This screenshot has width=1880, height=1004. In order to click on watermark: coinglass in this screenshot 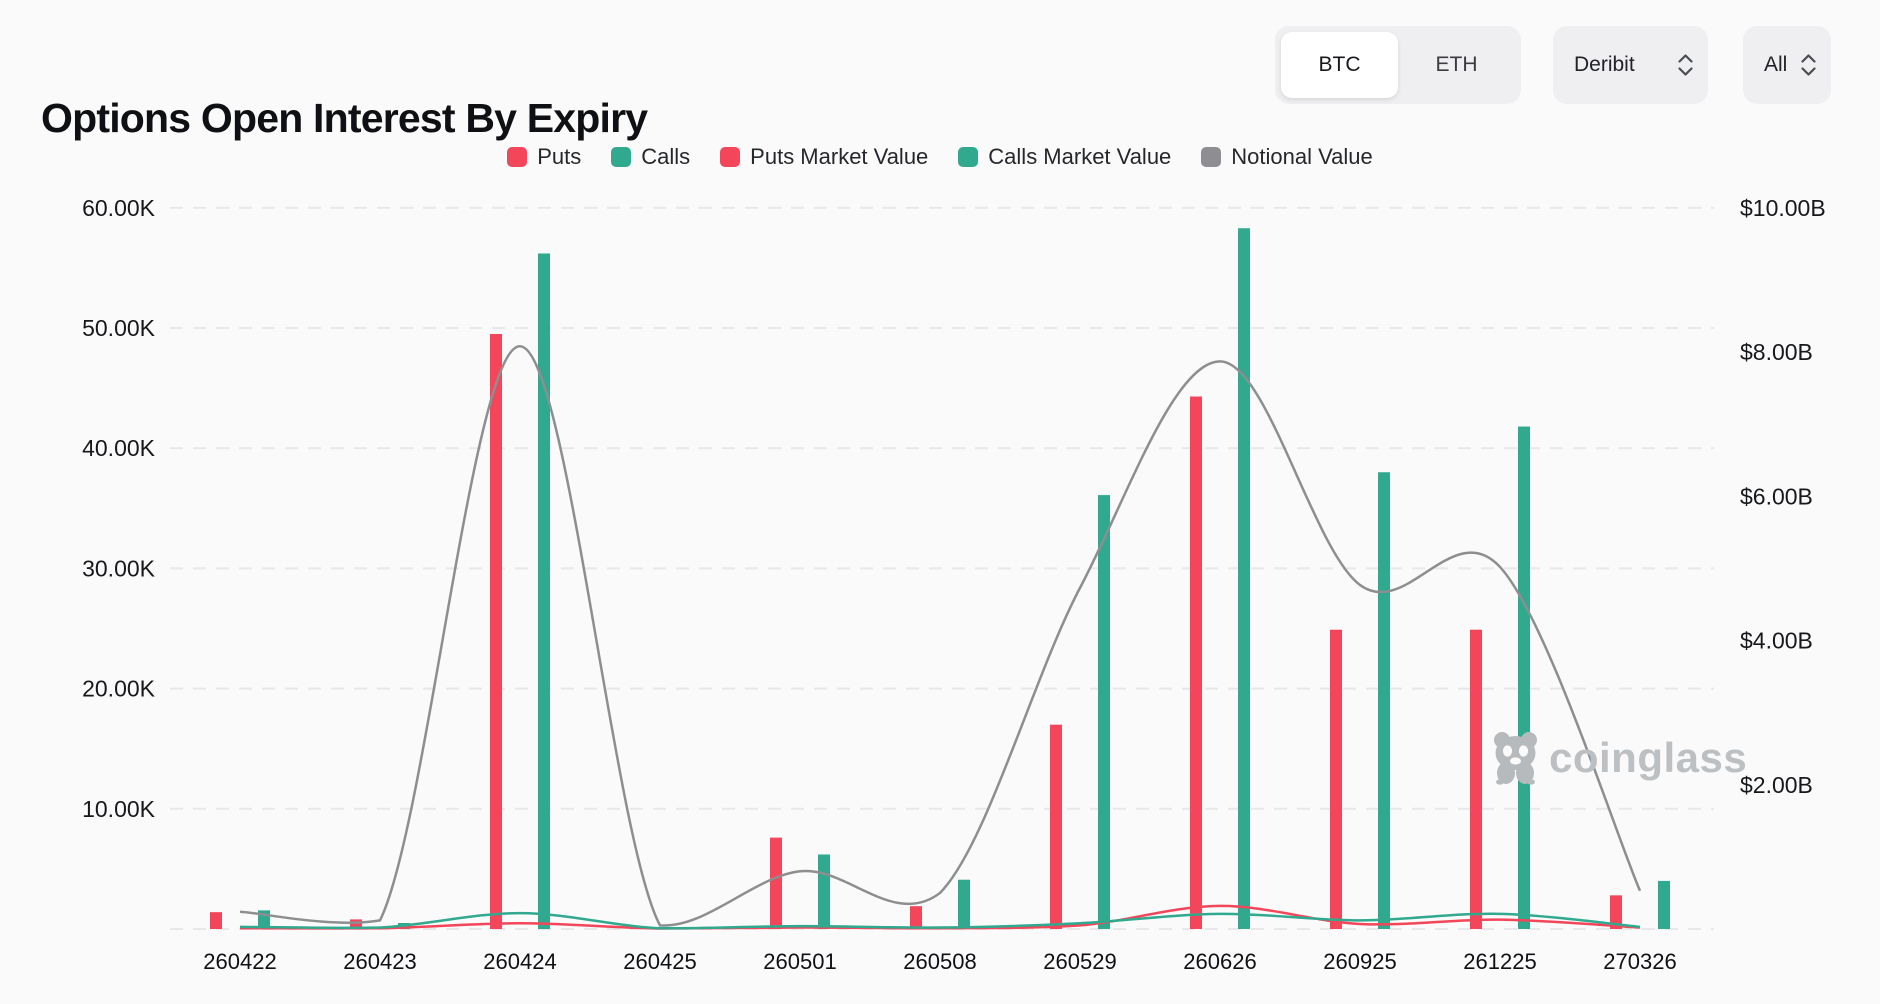, I will do `click(1619, 758)`.